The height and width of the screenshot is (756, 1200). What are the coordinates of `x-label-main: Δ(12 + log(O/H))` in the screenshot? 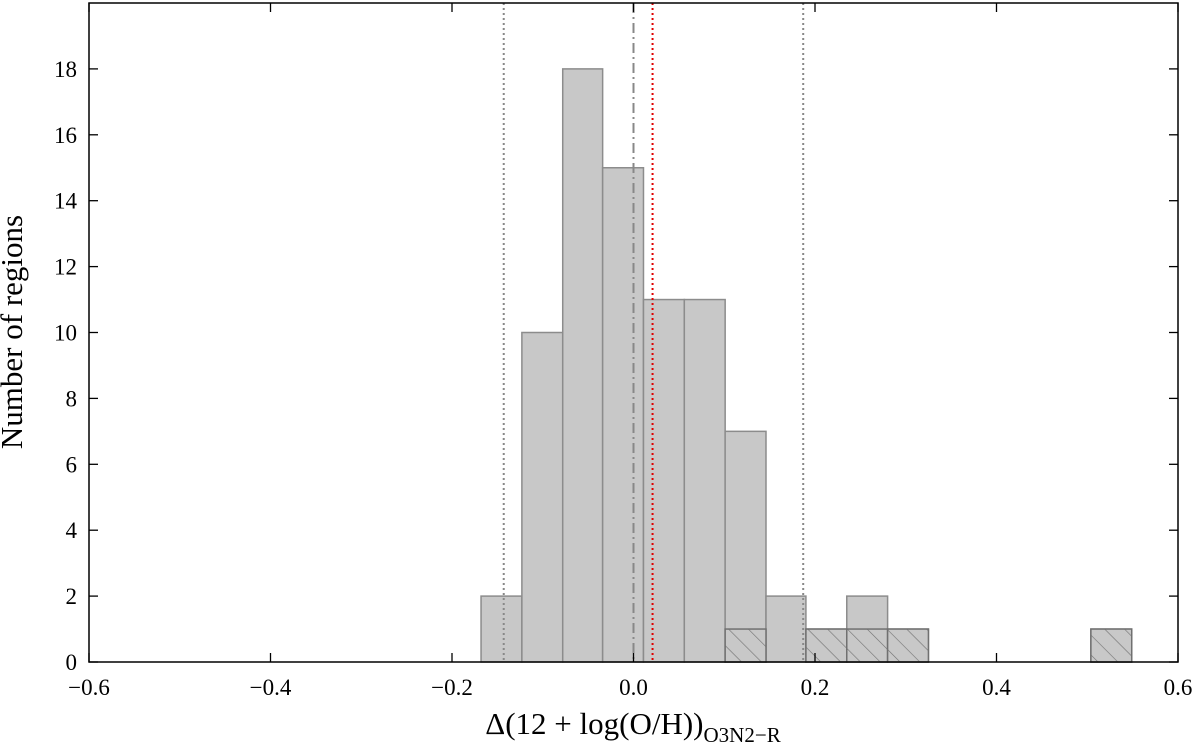 It's located at (594, 723).